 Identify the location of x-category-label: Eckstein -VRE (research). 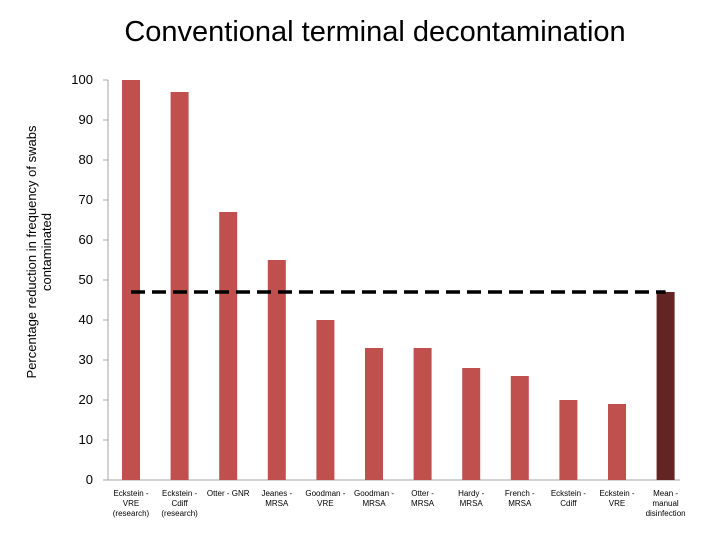
(131, 503).